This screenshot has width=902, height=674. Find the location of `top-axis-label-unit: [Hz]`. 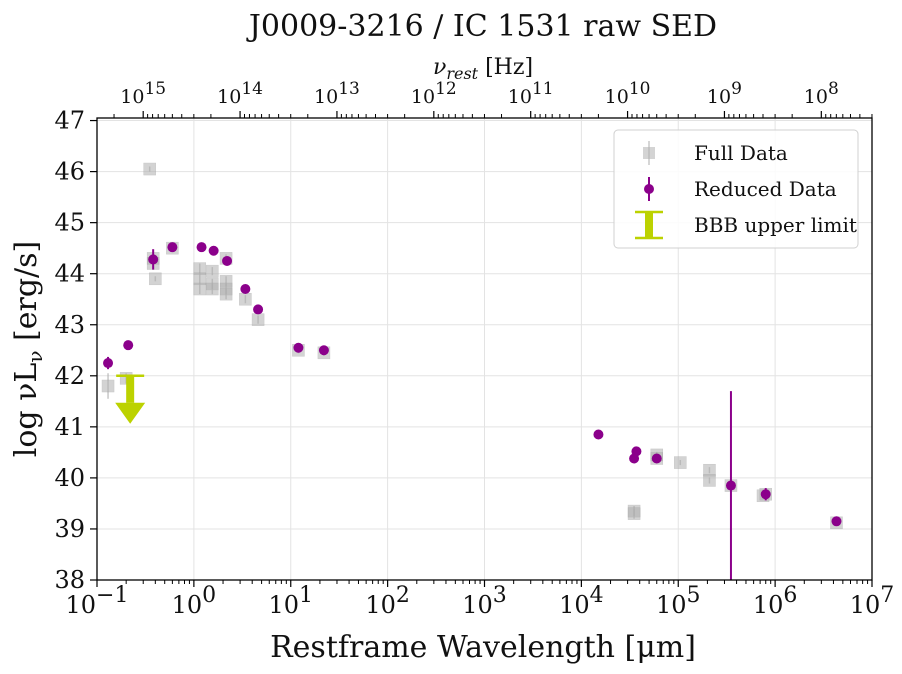

top-axis-label-unit: [Hz] is located at coordinates (505, 67).